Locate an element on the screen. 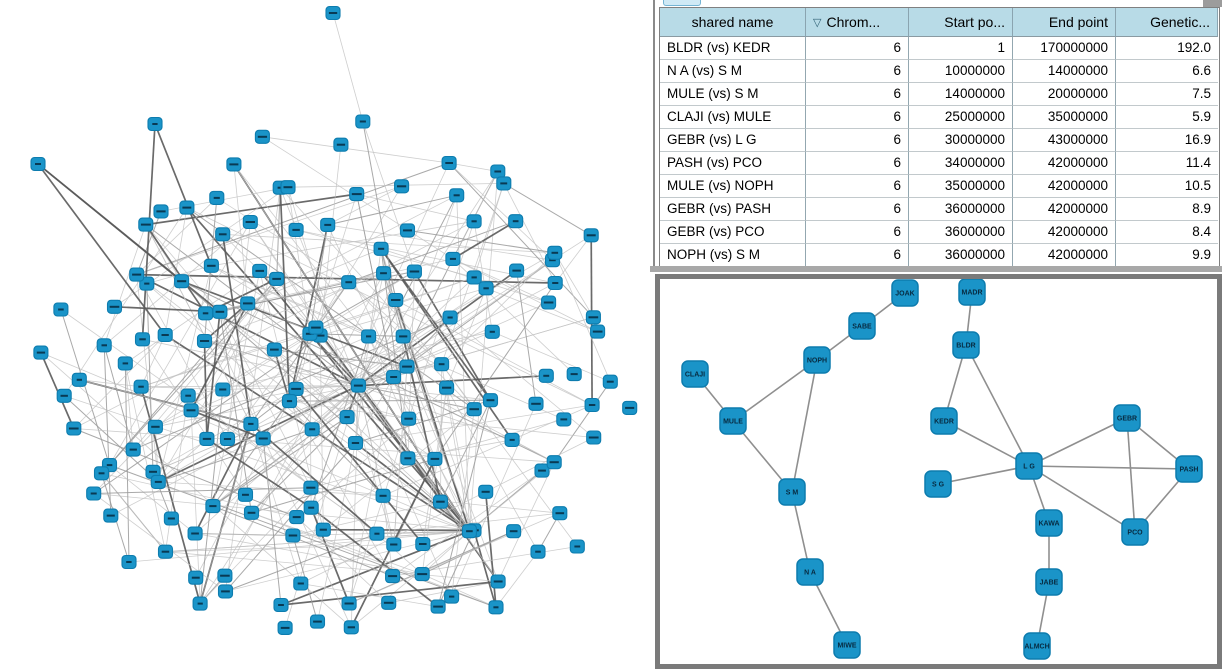 The height and width of the screenshot is (669, 1222). network-node-bldr: BLDR is located at coordinates (966, 345).